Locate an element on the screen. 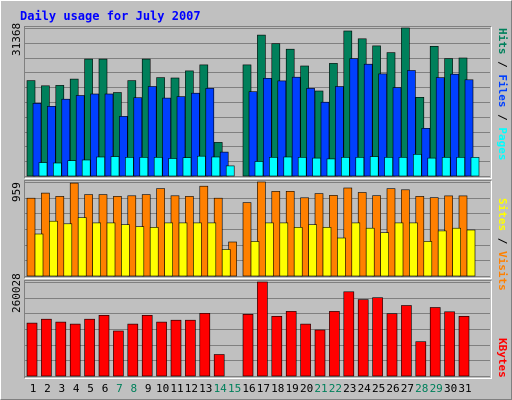 Image resolution: width=512 pixels, height=400 pixels. tick-label-day-7: 7 is located at coordinates (119, 388).